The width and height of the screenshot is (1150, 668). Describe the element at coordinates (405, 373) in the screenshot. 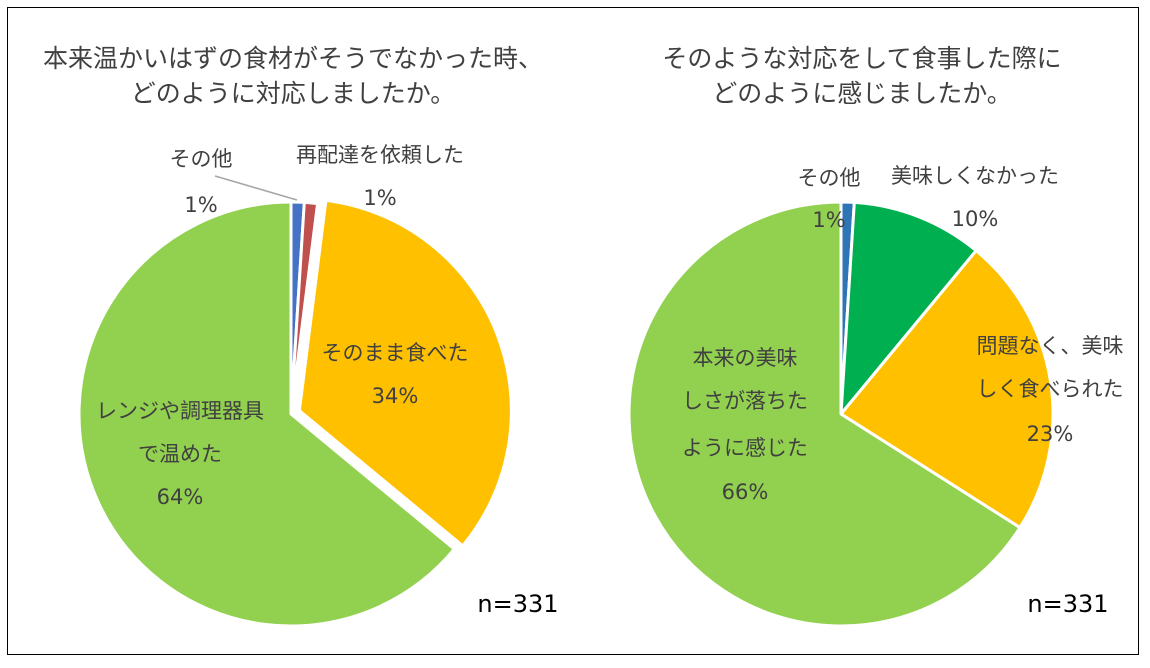

I see `chart-1-slice-ate-as-is` at that location.